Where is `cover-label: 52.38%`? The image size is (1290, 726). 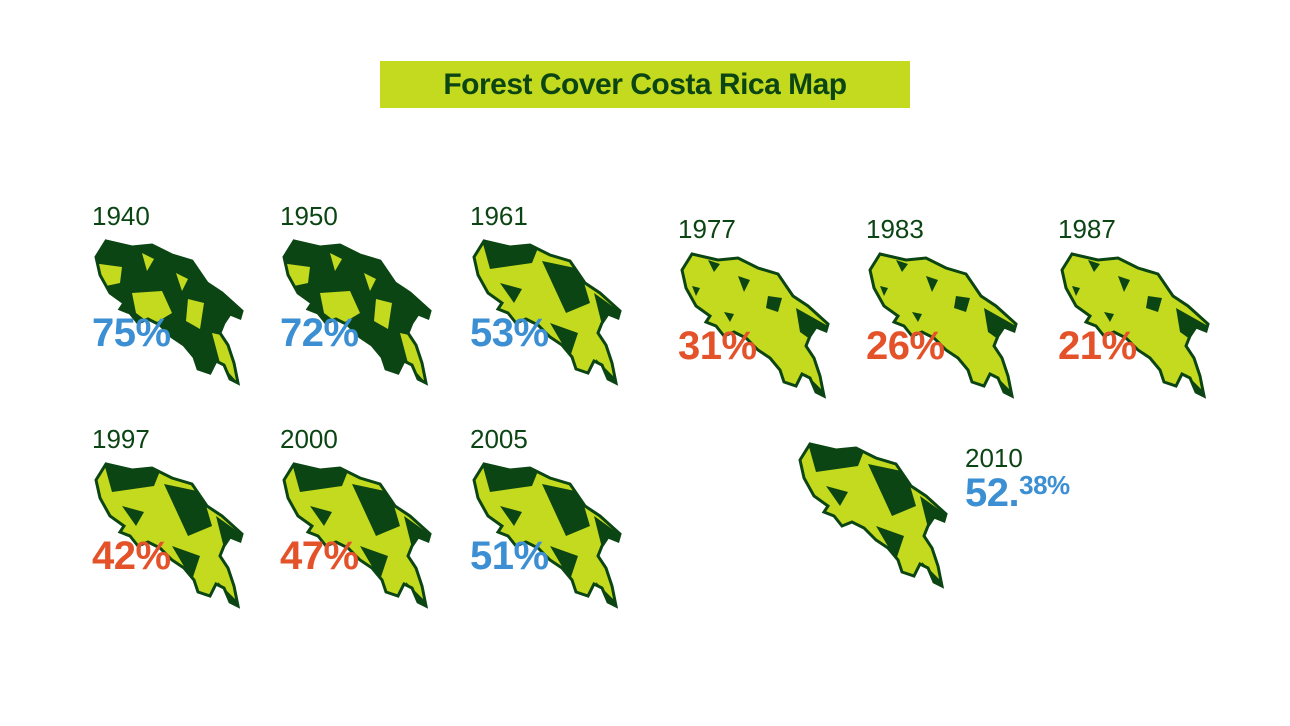 cover-label: 52.38% is located at coordinates (1017, 493).